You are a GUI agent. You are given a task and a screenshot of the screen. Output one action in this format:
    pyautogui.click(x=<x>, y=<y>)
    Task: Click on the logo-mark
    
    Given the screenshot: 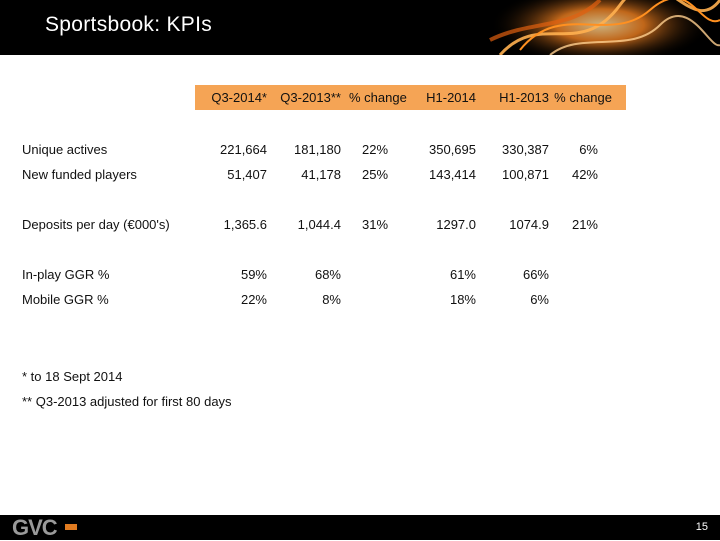 What is the action you would take?
    pyautogui.click(x=71, y=527)
    